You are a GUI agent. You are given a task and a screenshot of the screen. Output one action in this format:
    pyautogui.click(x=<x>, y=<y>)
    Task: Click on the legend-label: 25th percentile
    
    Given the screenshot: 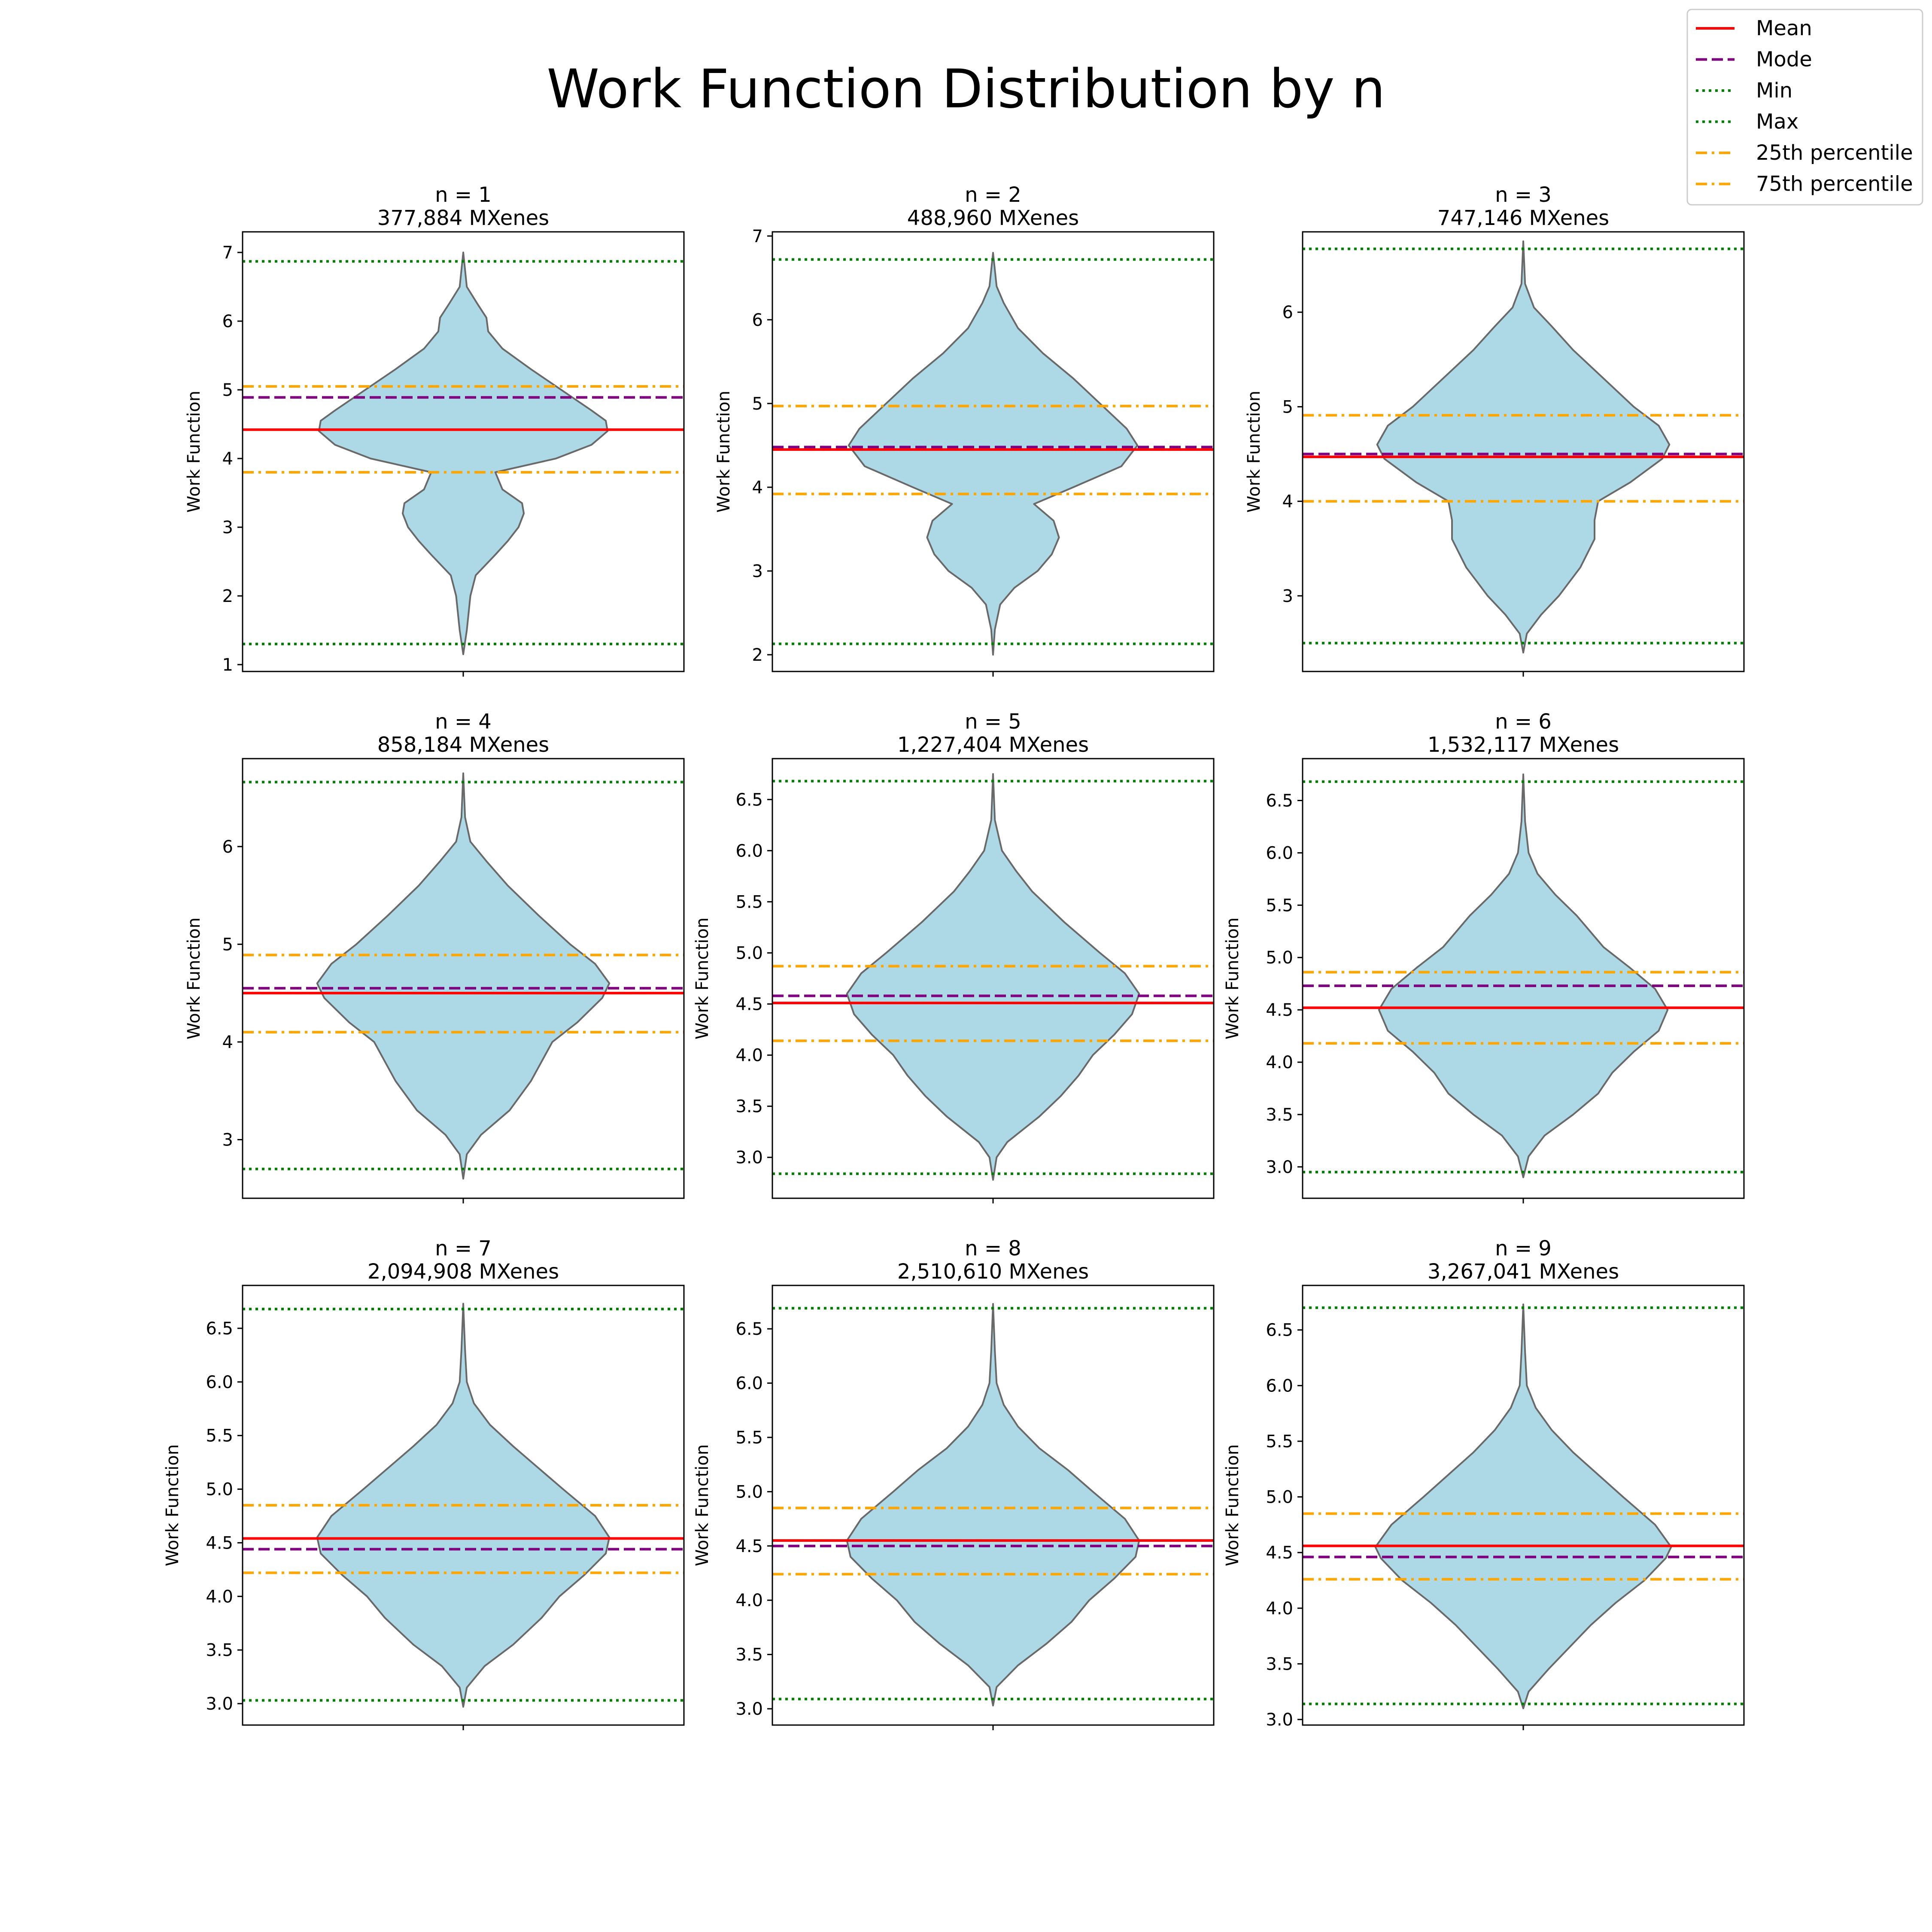 What is the action you would take?
    pyautogui.click(x=1835, y=153)
    